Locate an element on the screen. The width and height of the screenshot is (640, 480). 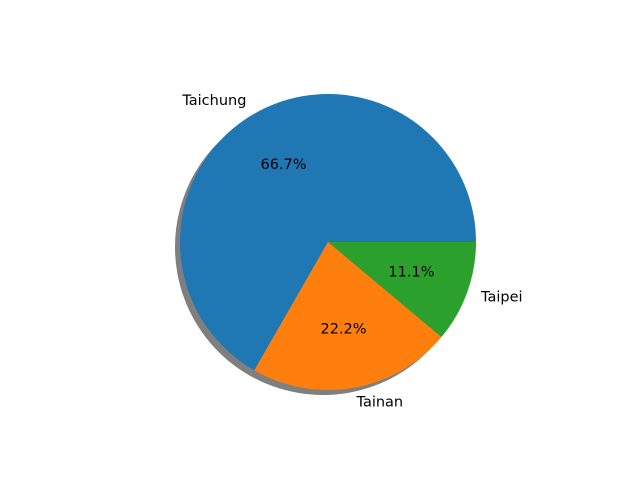
slice-pct-taichung: 66.7% is located at coordinates (283, 165).